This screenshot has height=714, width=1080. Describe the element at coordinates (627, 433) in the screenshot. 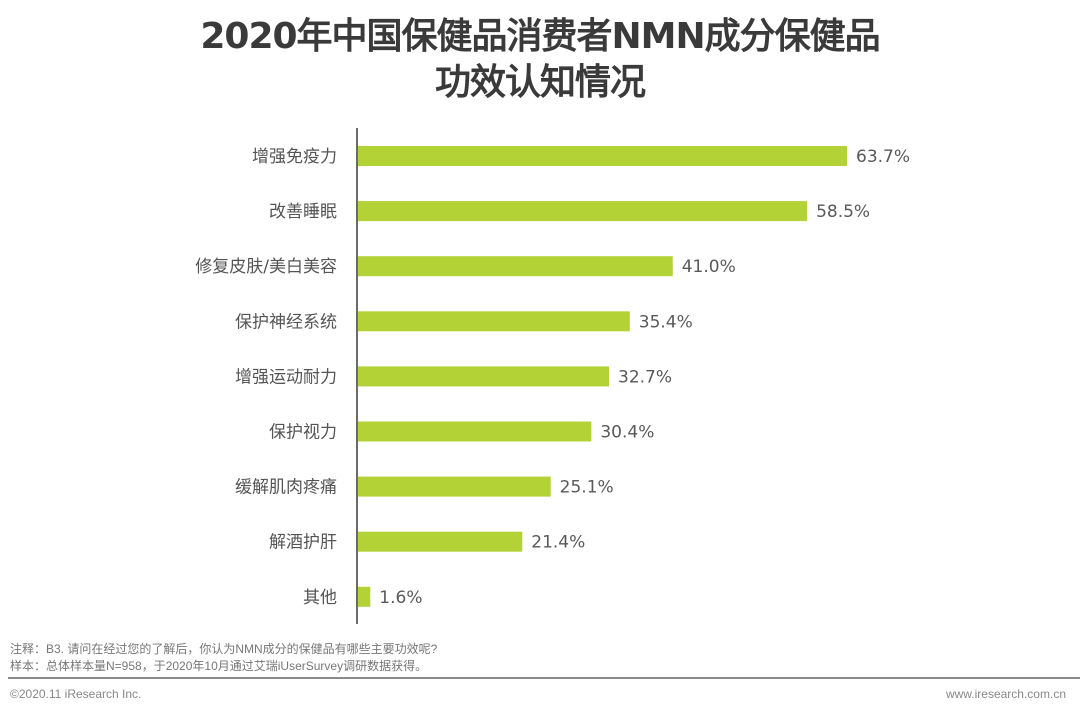

I see `value-label: 30.4%` at that location.